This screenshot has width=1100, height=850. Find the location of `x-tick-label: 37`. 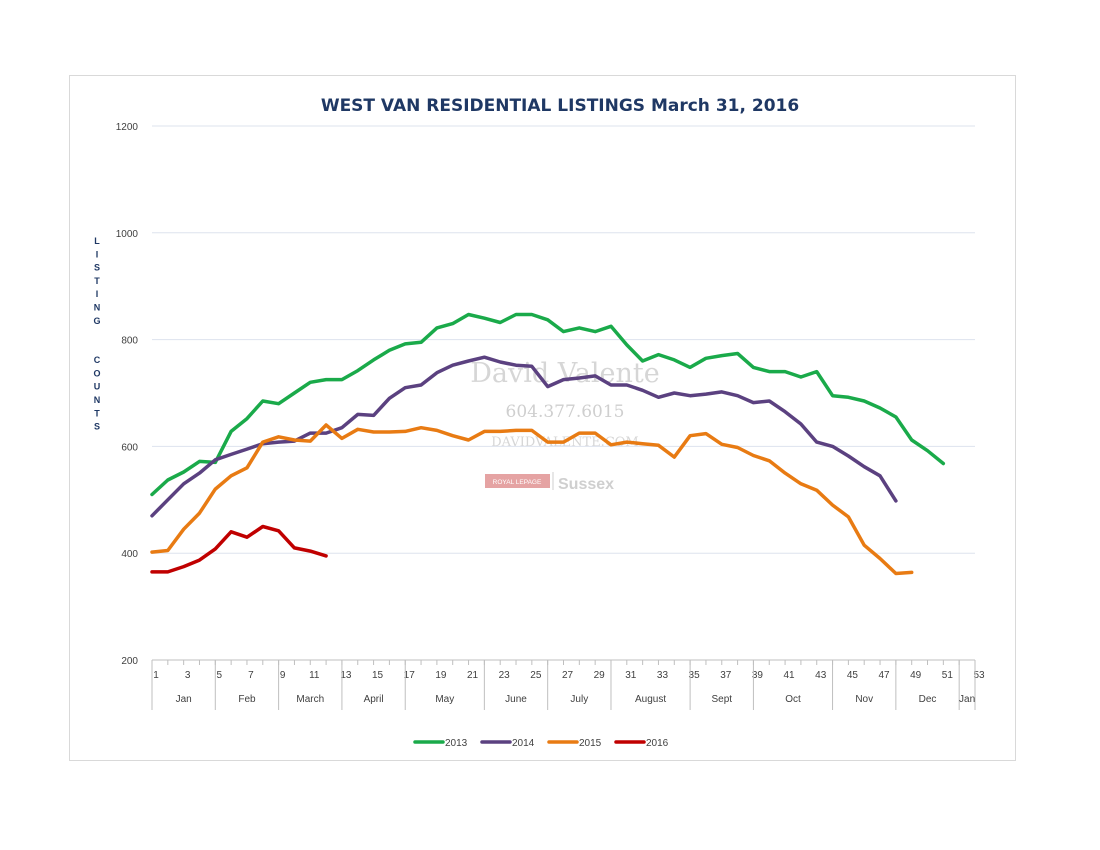

x-tick-label: 37 is located at coordinates (726, 675).